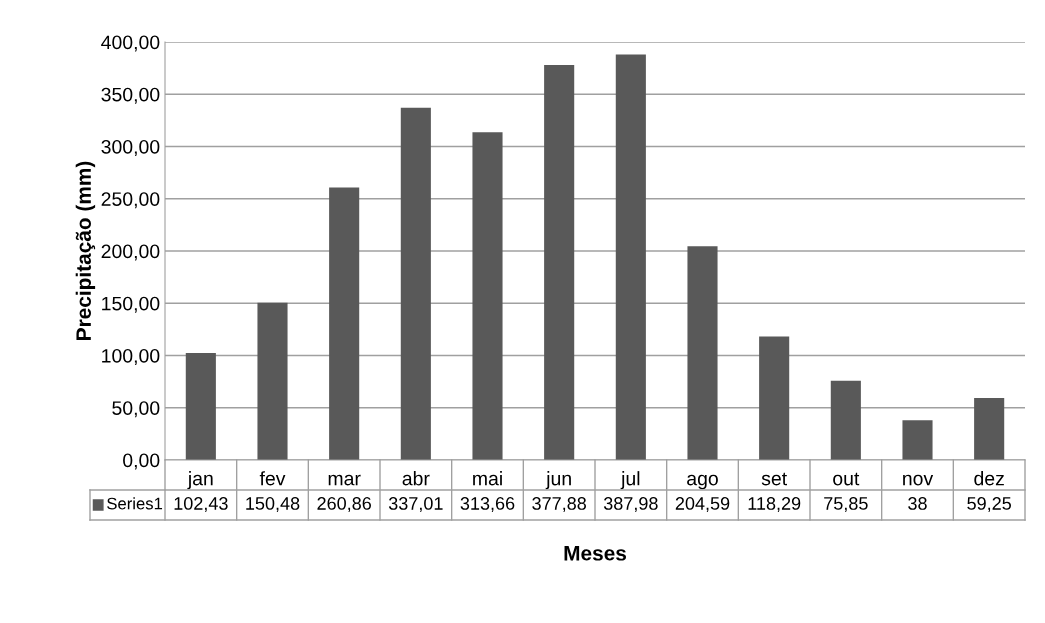 The image size is (1045, 623). I want to click on x-tick-label: jan, so click(200, 480).